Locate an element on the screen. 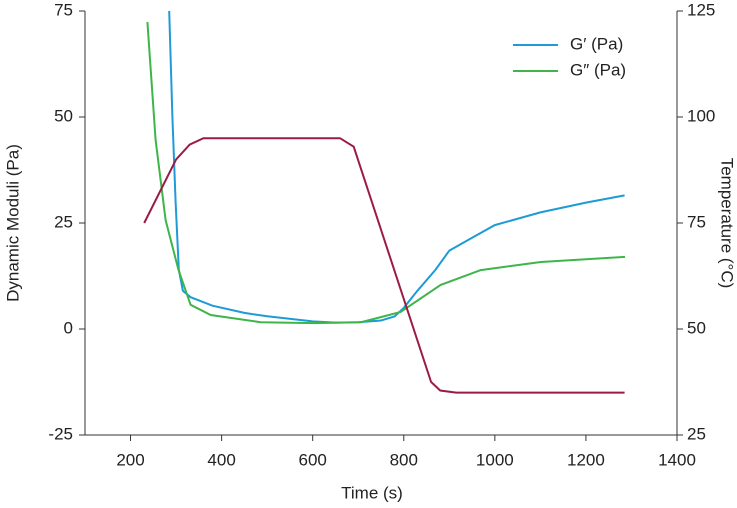 This screenshot has height=508, width=737. x-tick-label: 1400 is located at coordinates (677, 459).